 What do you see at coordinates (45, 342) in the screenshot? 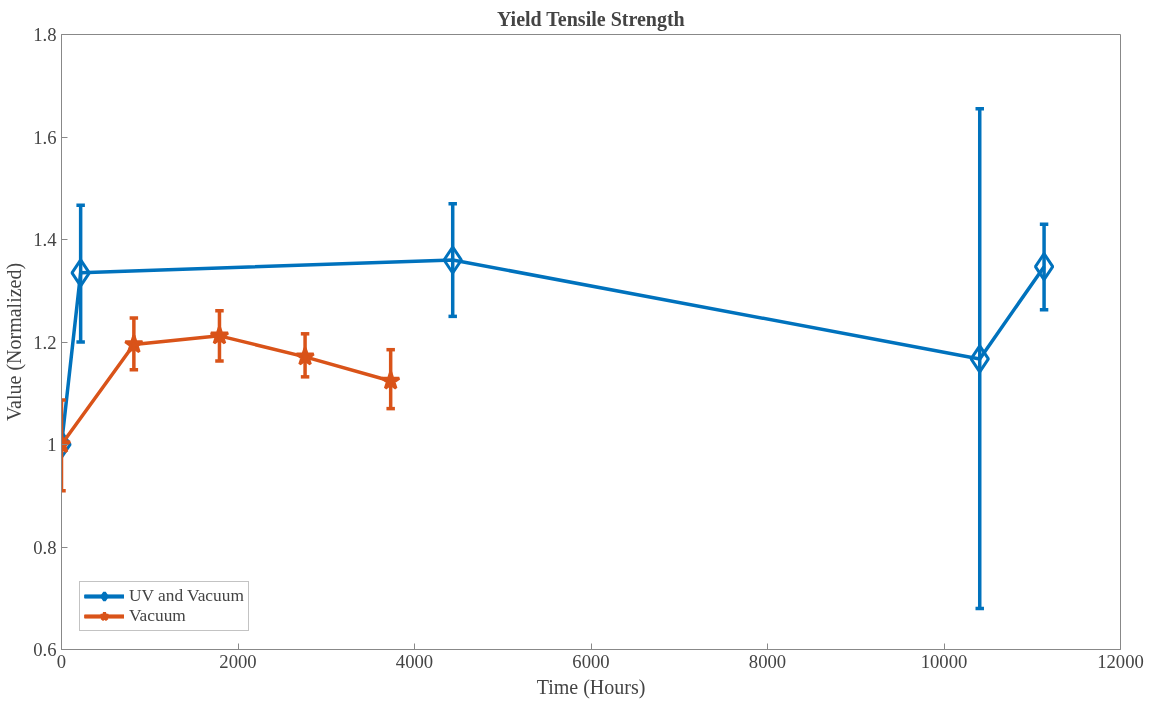
I see `y-tick-label: 1.2` at bounding box center [45, 342].